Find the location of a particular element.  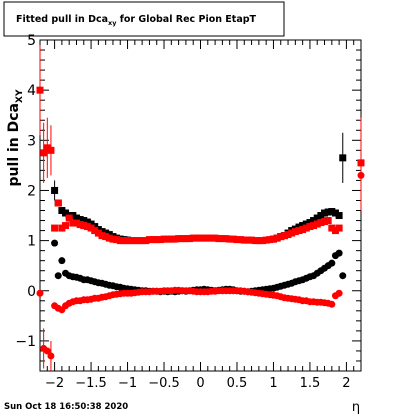

timestamp: Sun Oct 18 16:50:38 2020 is located at coordinates (66, 407).